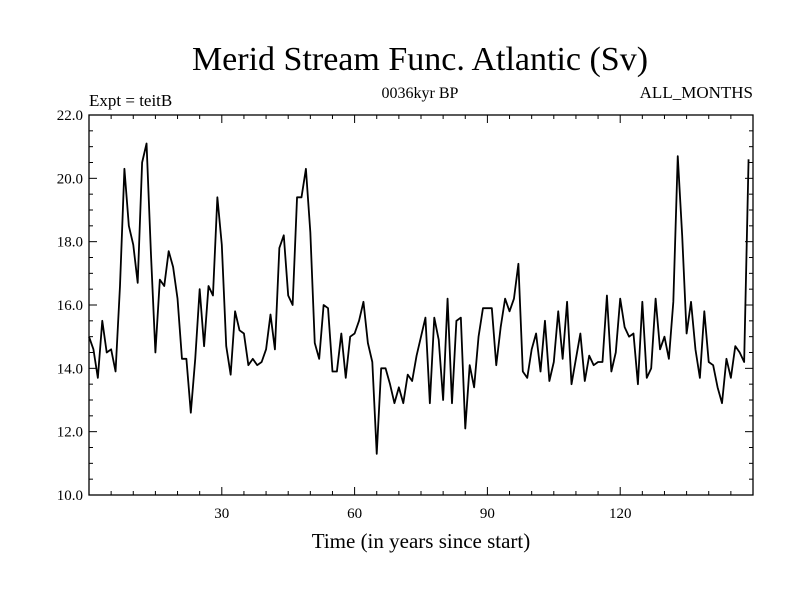  What do you see at coordinates (70, 496) in the screenshot?
I see `y-tick-label: 10.0` at bounding box center [70, 496].